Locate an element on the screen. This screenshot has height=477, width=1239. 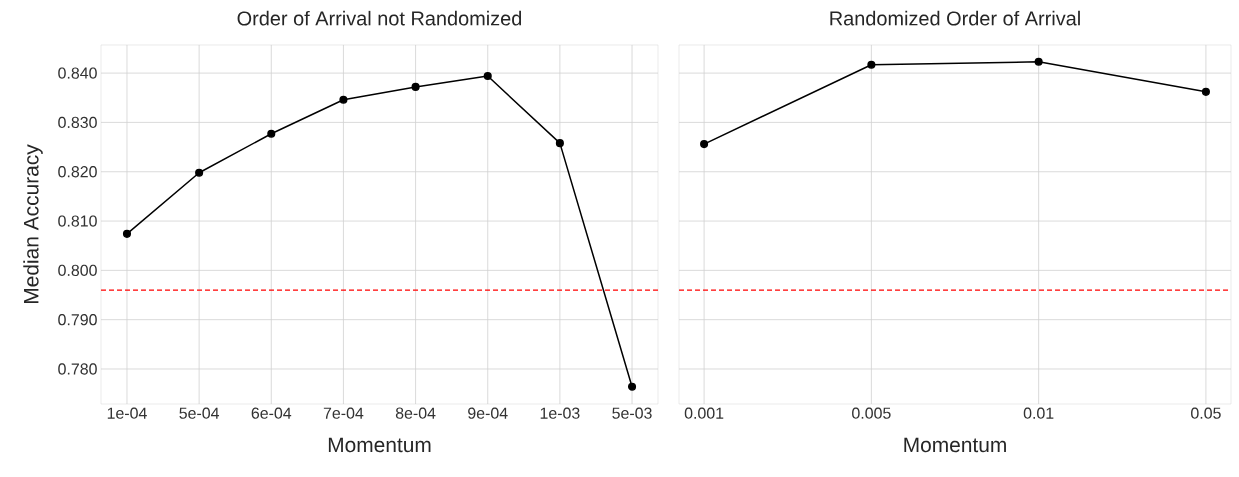
x-tick-label: 5e-04 is located at coordinates (199, 413).